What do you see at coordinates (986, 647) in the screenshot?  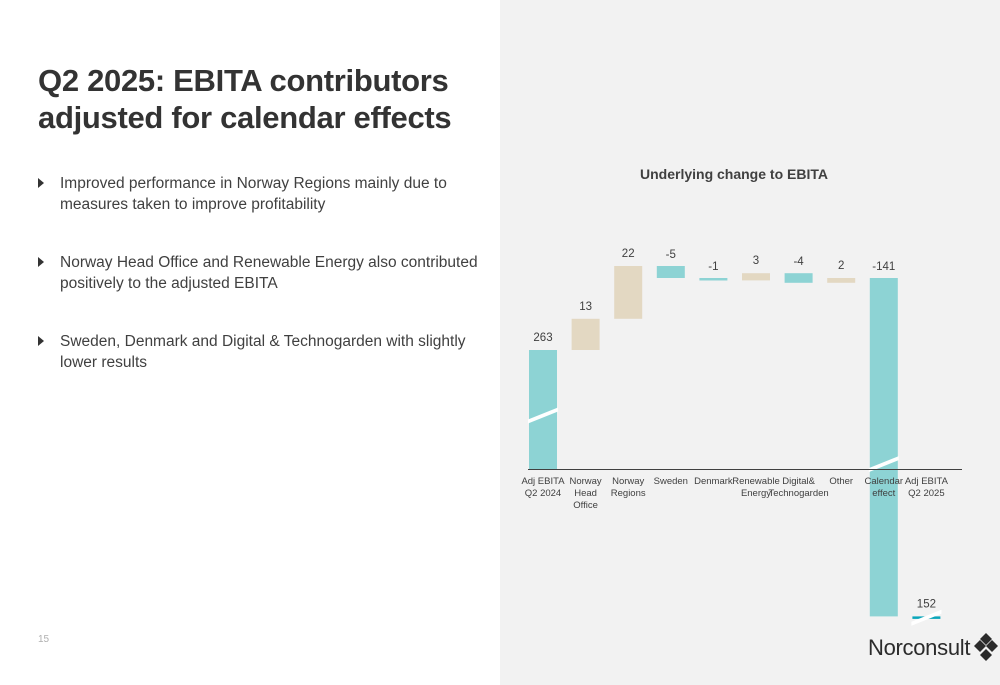 I see `diamond-cluster-icon` at bounding box center [986, 647].